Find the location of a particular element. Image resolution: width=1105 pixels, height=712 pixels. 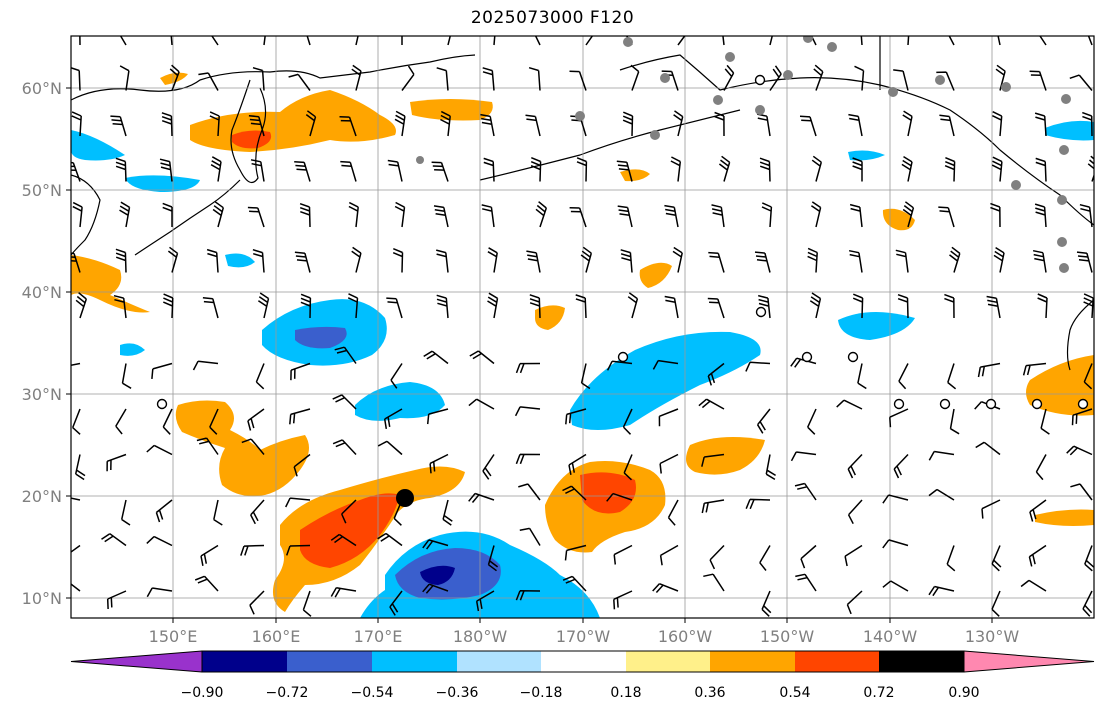

lon-label: 160°E is located at coordinates (276, 636).